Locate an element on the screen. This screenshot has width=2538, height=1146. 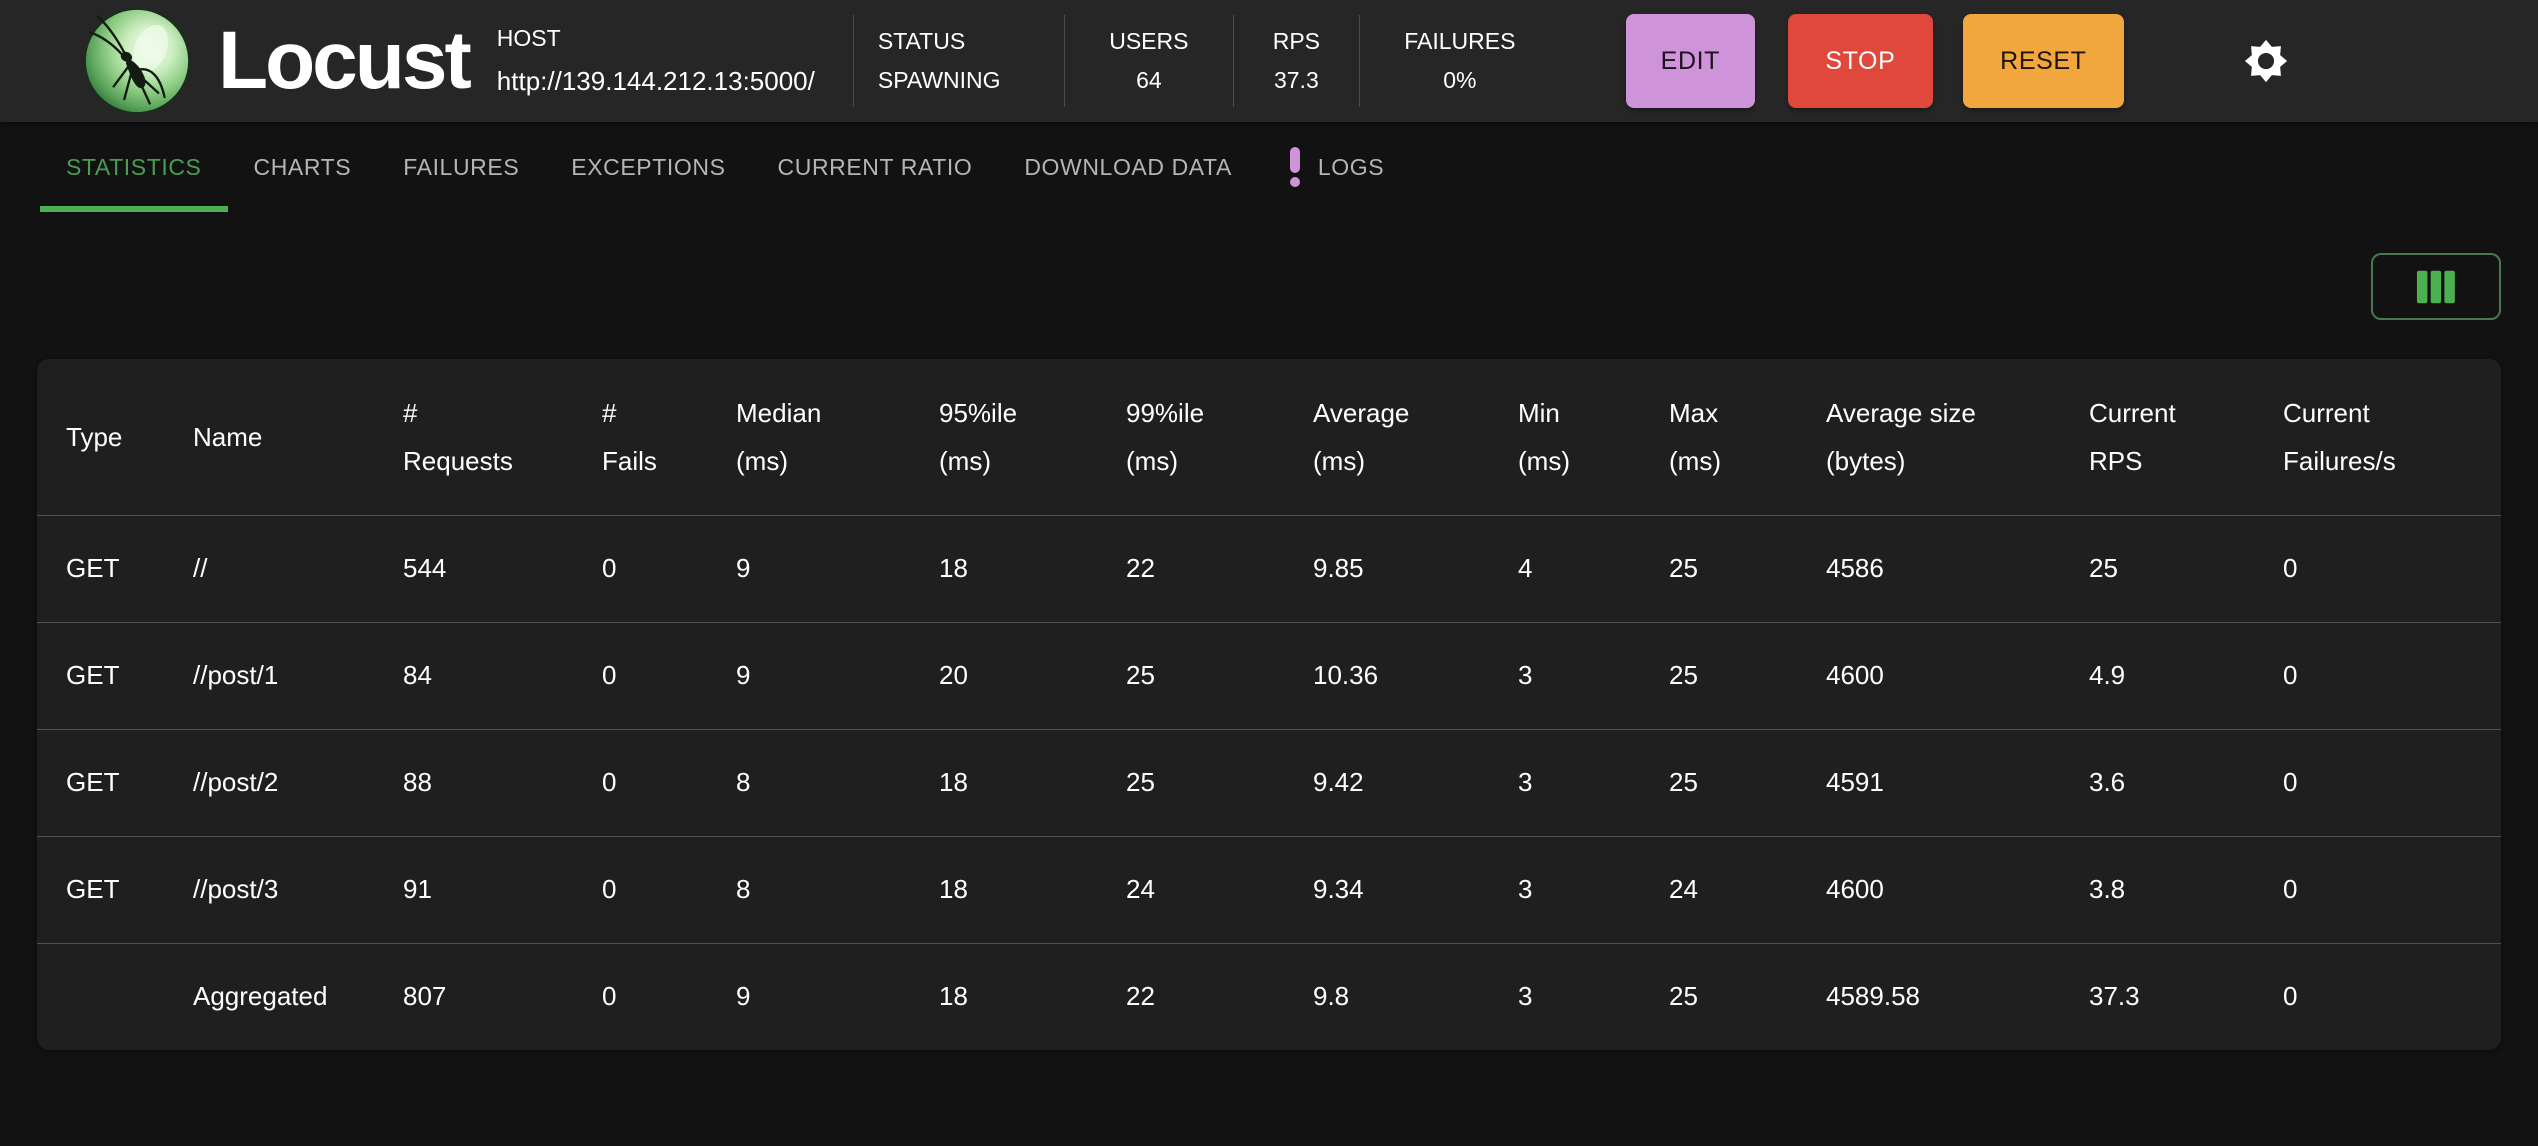
brand-title: Locust is located at coordinates (345, 60).